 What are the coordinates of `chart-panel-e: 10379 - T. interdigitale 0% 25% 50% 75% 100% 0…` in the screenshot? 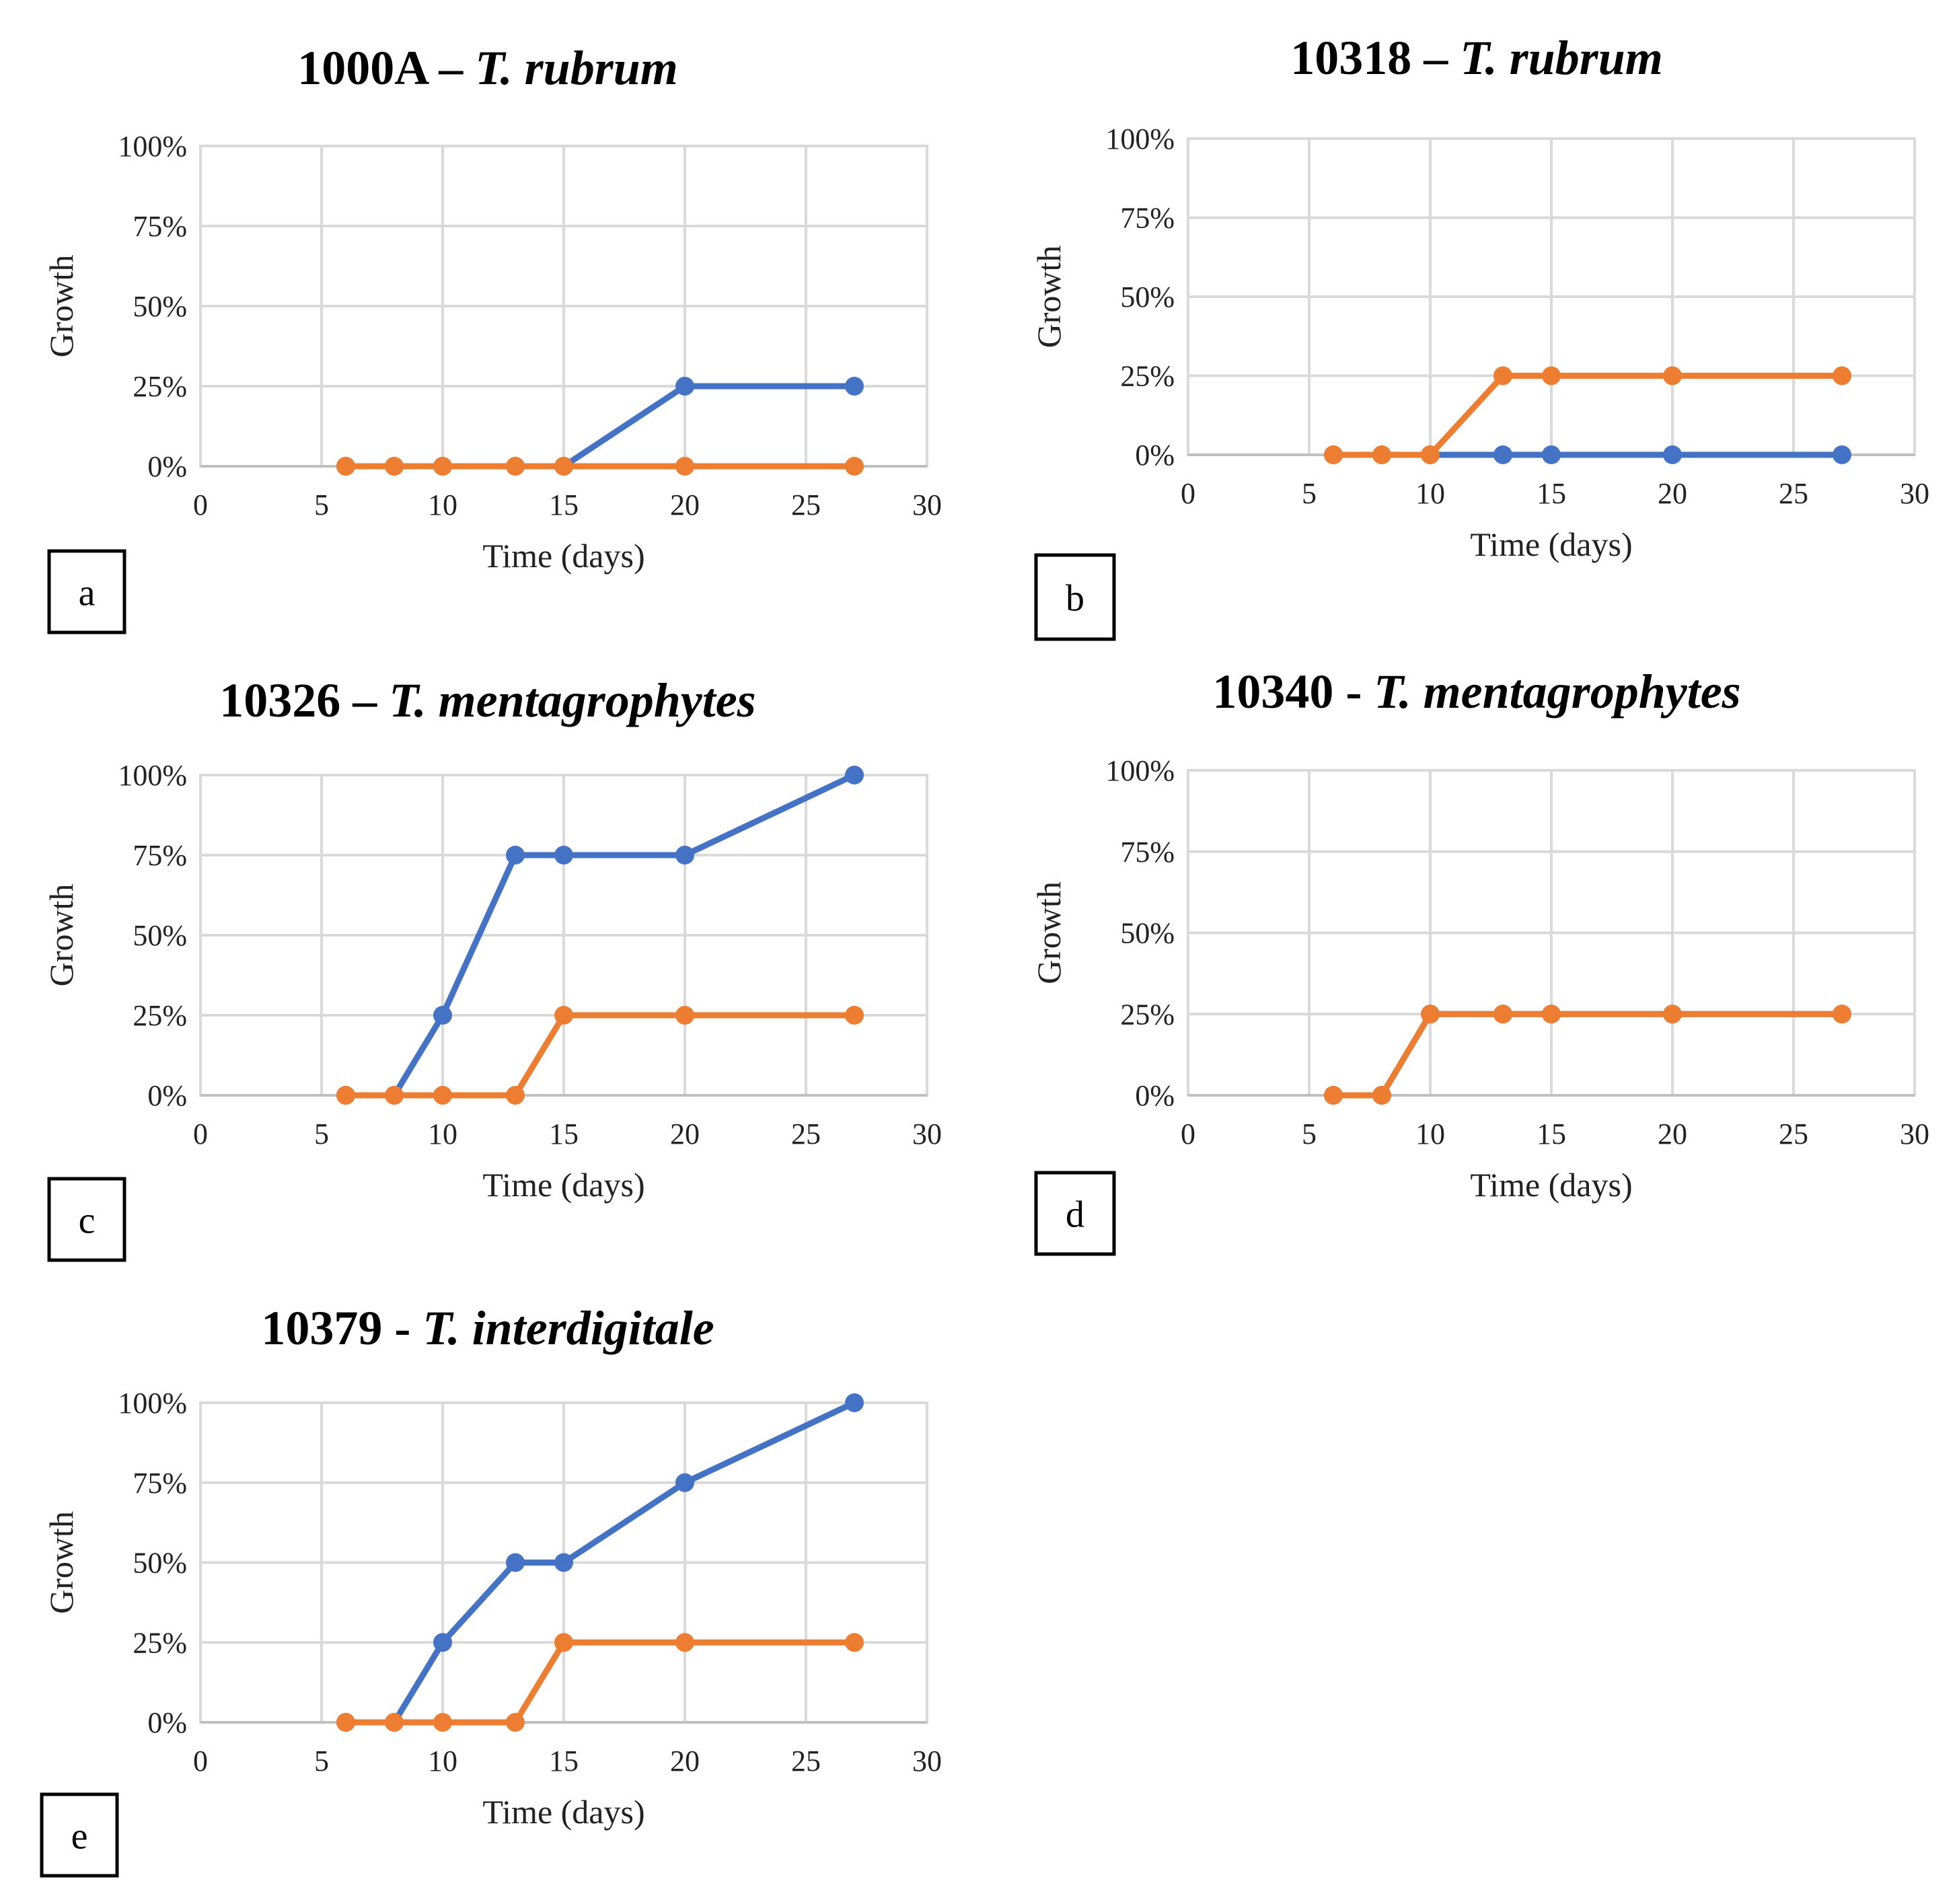 It's located at (491, 1590).